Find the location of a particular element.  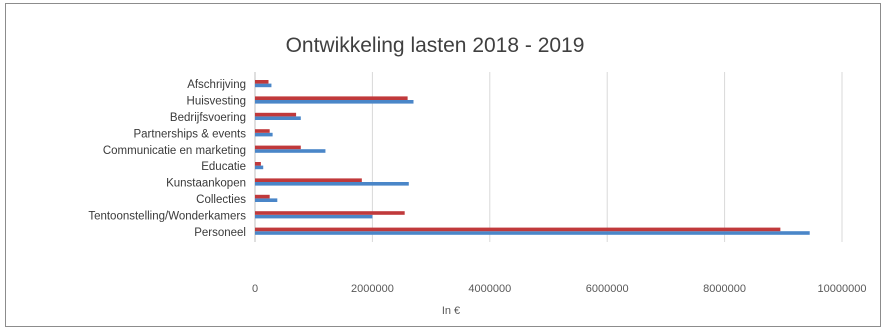

category-label: Personeel is located at coordinates (220, 233).